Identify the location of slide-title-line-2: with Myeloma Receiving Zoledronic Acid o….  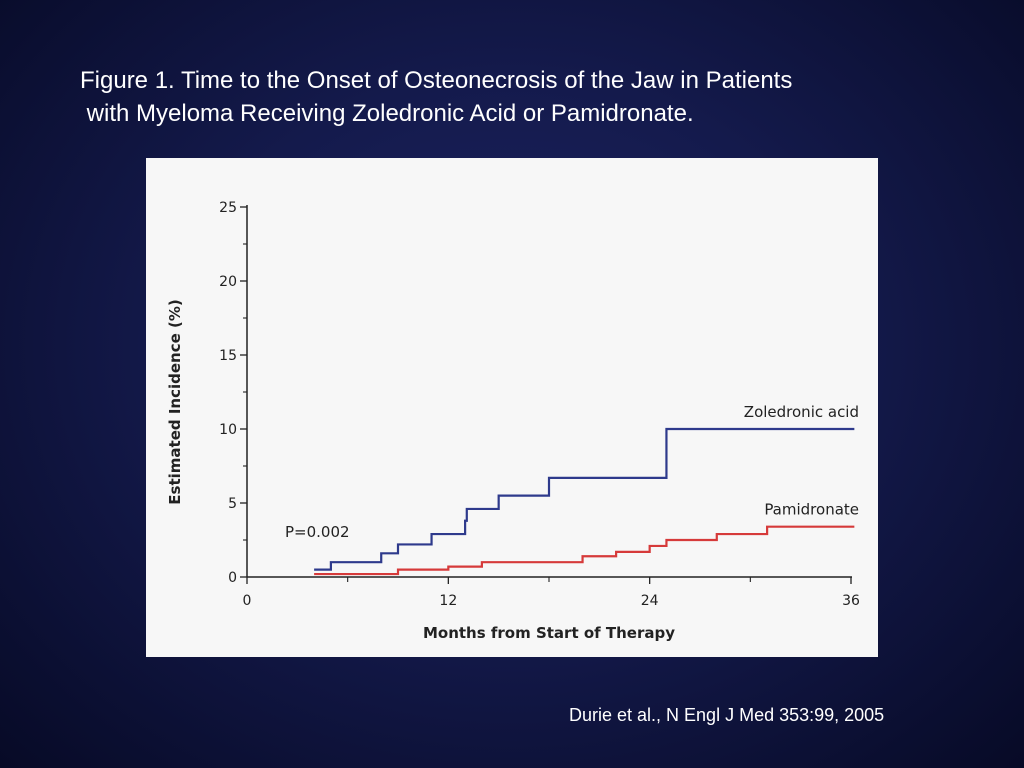
(387, 113).